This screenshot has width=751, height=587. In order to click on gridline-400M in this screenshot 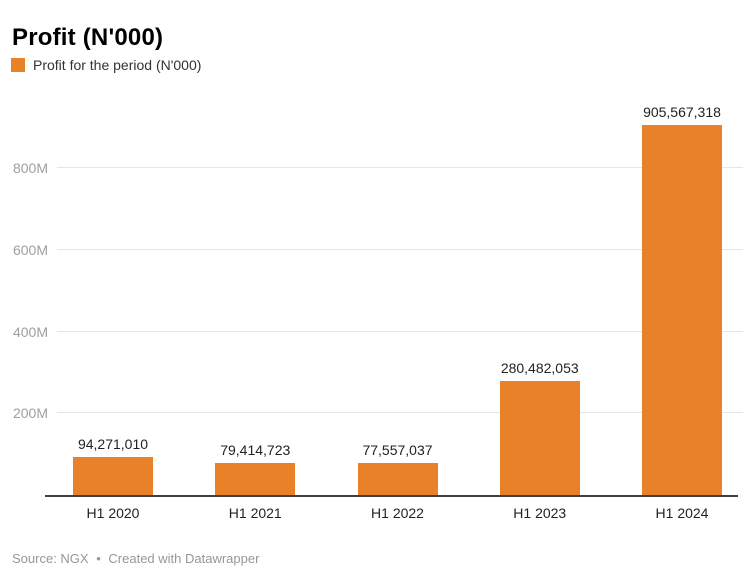, I will do `click(400, 331)`.